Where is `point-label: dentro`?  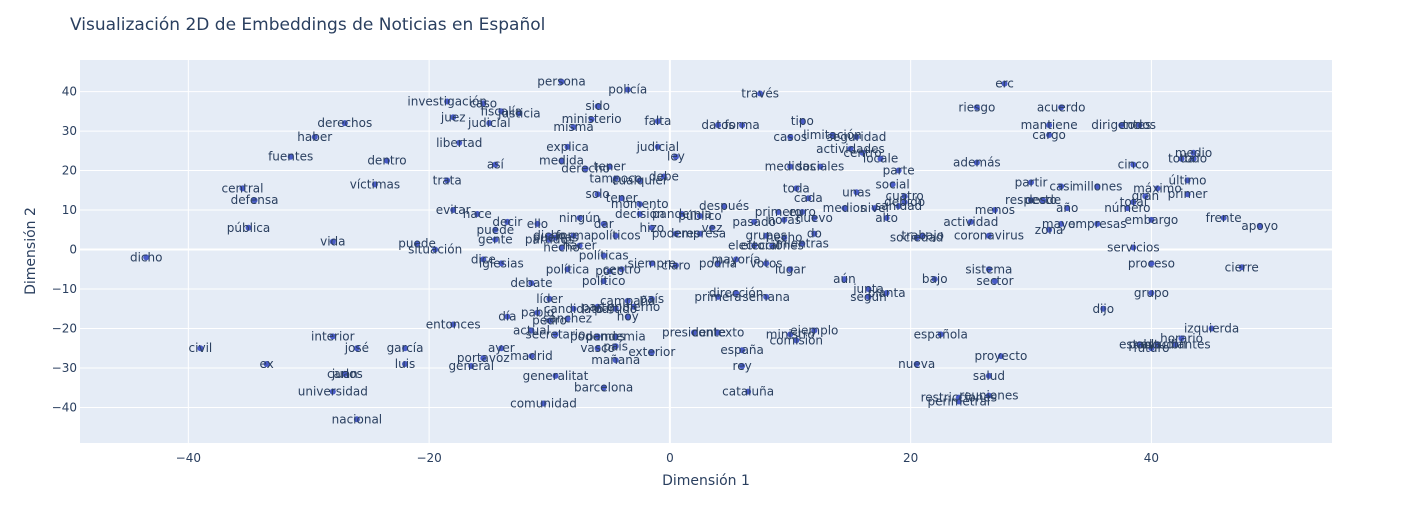 point-label: dentro is located at coordinates (386, 161).